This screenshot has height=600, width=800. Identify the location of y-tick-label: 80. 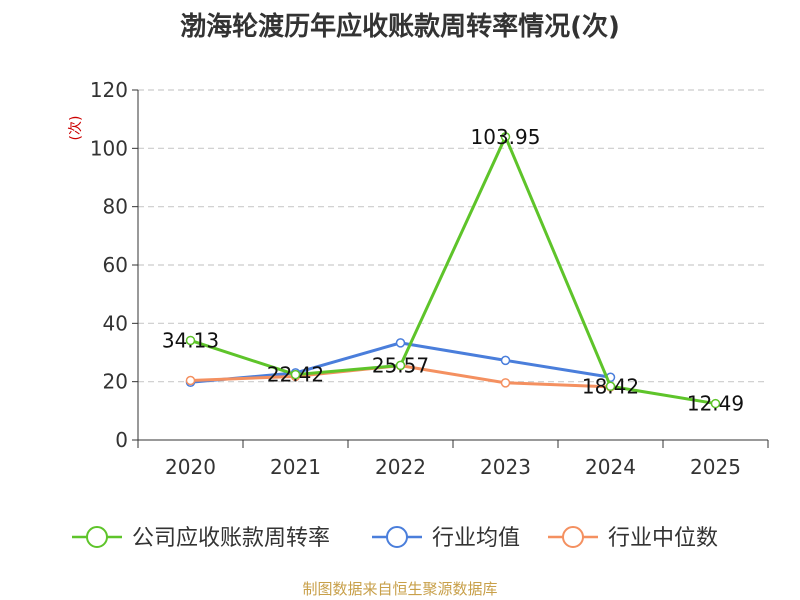
(115, 207).